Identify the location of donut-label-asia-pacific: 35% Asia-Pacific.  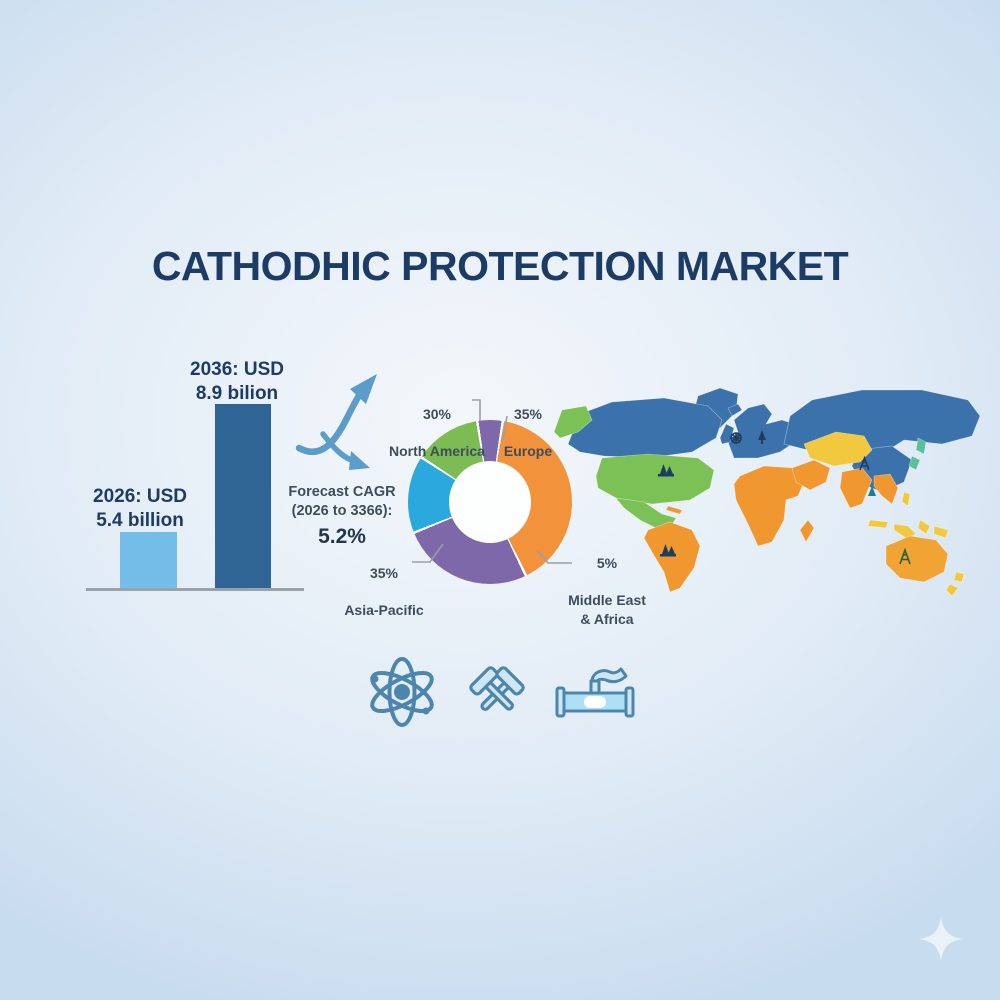
(384, 583).